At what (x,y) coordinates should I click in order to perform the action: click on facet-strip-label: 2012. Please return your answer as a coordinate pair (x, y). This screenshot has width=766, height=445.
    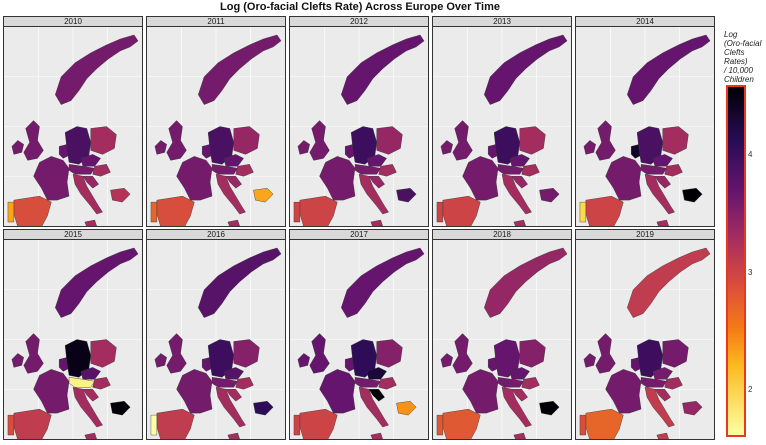
    Looking at the image, I should click on (359, 21).